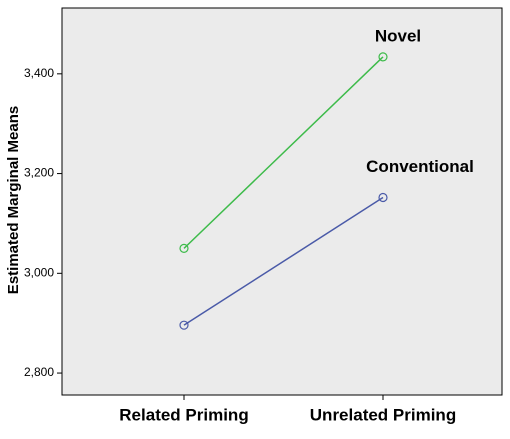  I want to click on series-label: Conventional, so click(420, 166).